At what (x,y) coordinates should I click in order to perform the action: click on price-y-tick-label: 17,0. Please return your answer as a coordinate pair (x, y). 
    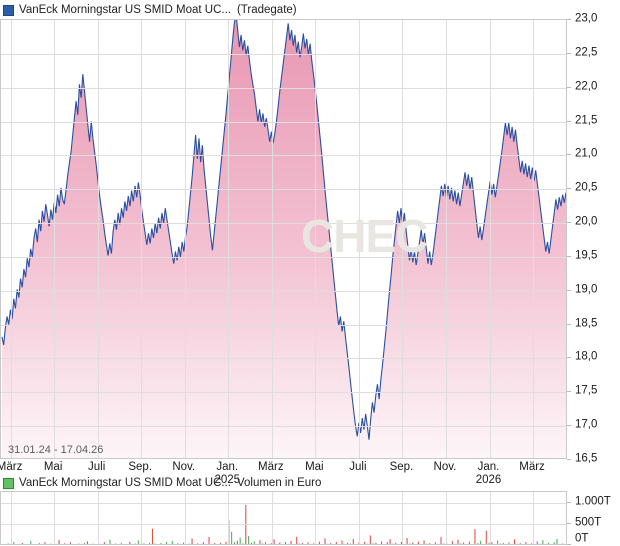
    Looking at the image, I should click on (586, 424).